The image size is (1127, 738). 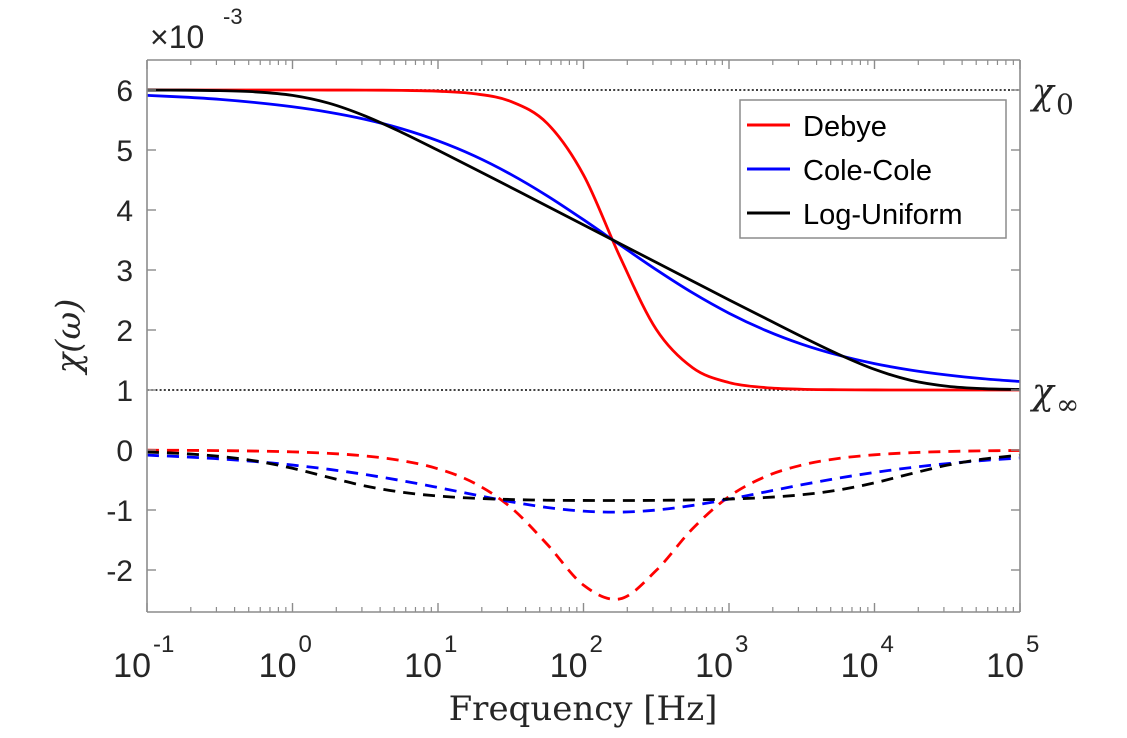 I want to click on x-tick-label-exp: 1, so click(x=450, y=644).